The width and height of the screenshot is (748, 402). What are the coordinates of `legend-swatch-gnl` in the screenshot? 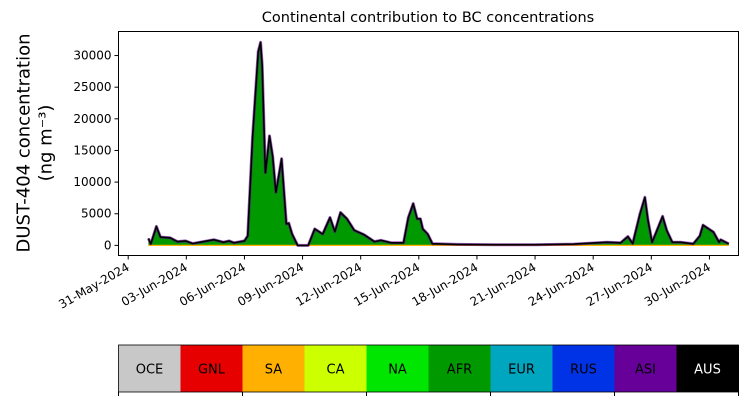 It's located at (211, 368).